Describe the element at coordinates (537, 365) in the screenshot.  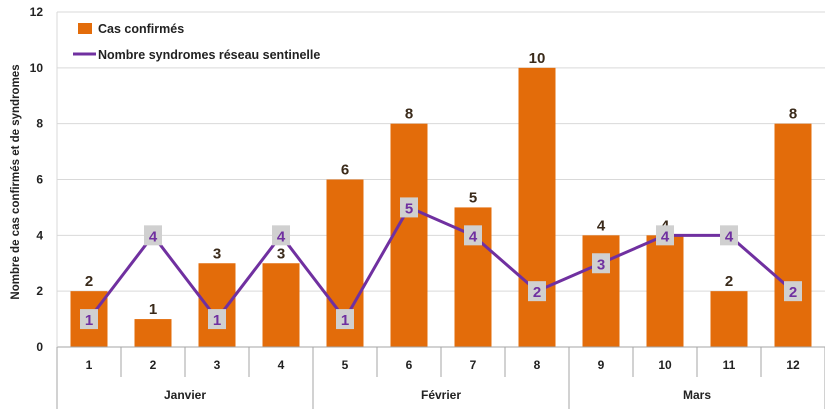
I see `x-tick-label: 8` at that location.